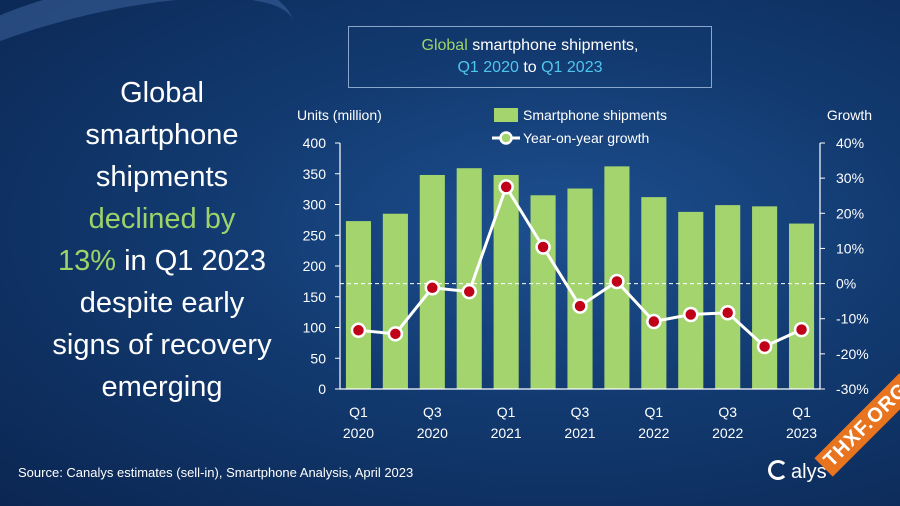  I want to click on left-tick-label: 0, so click(322, 389).